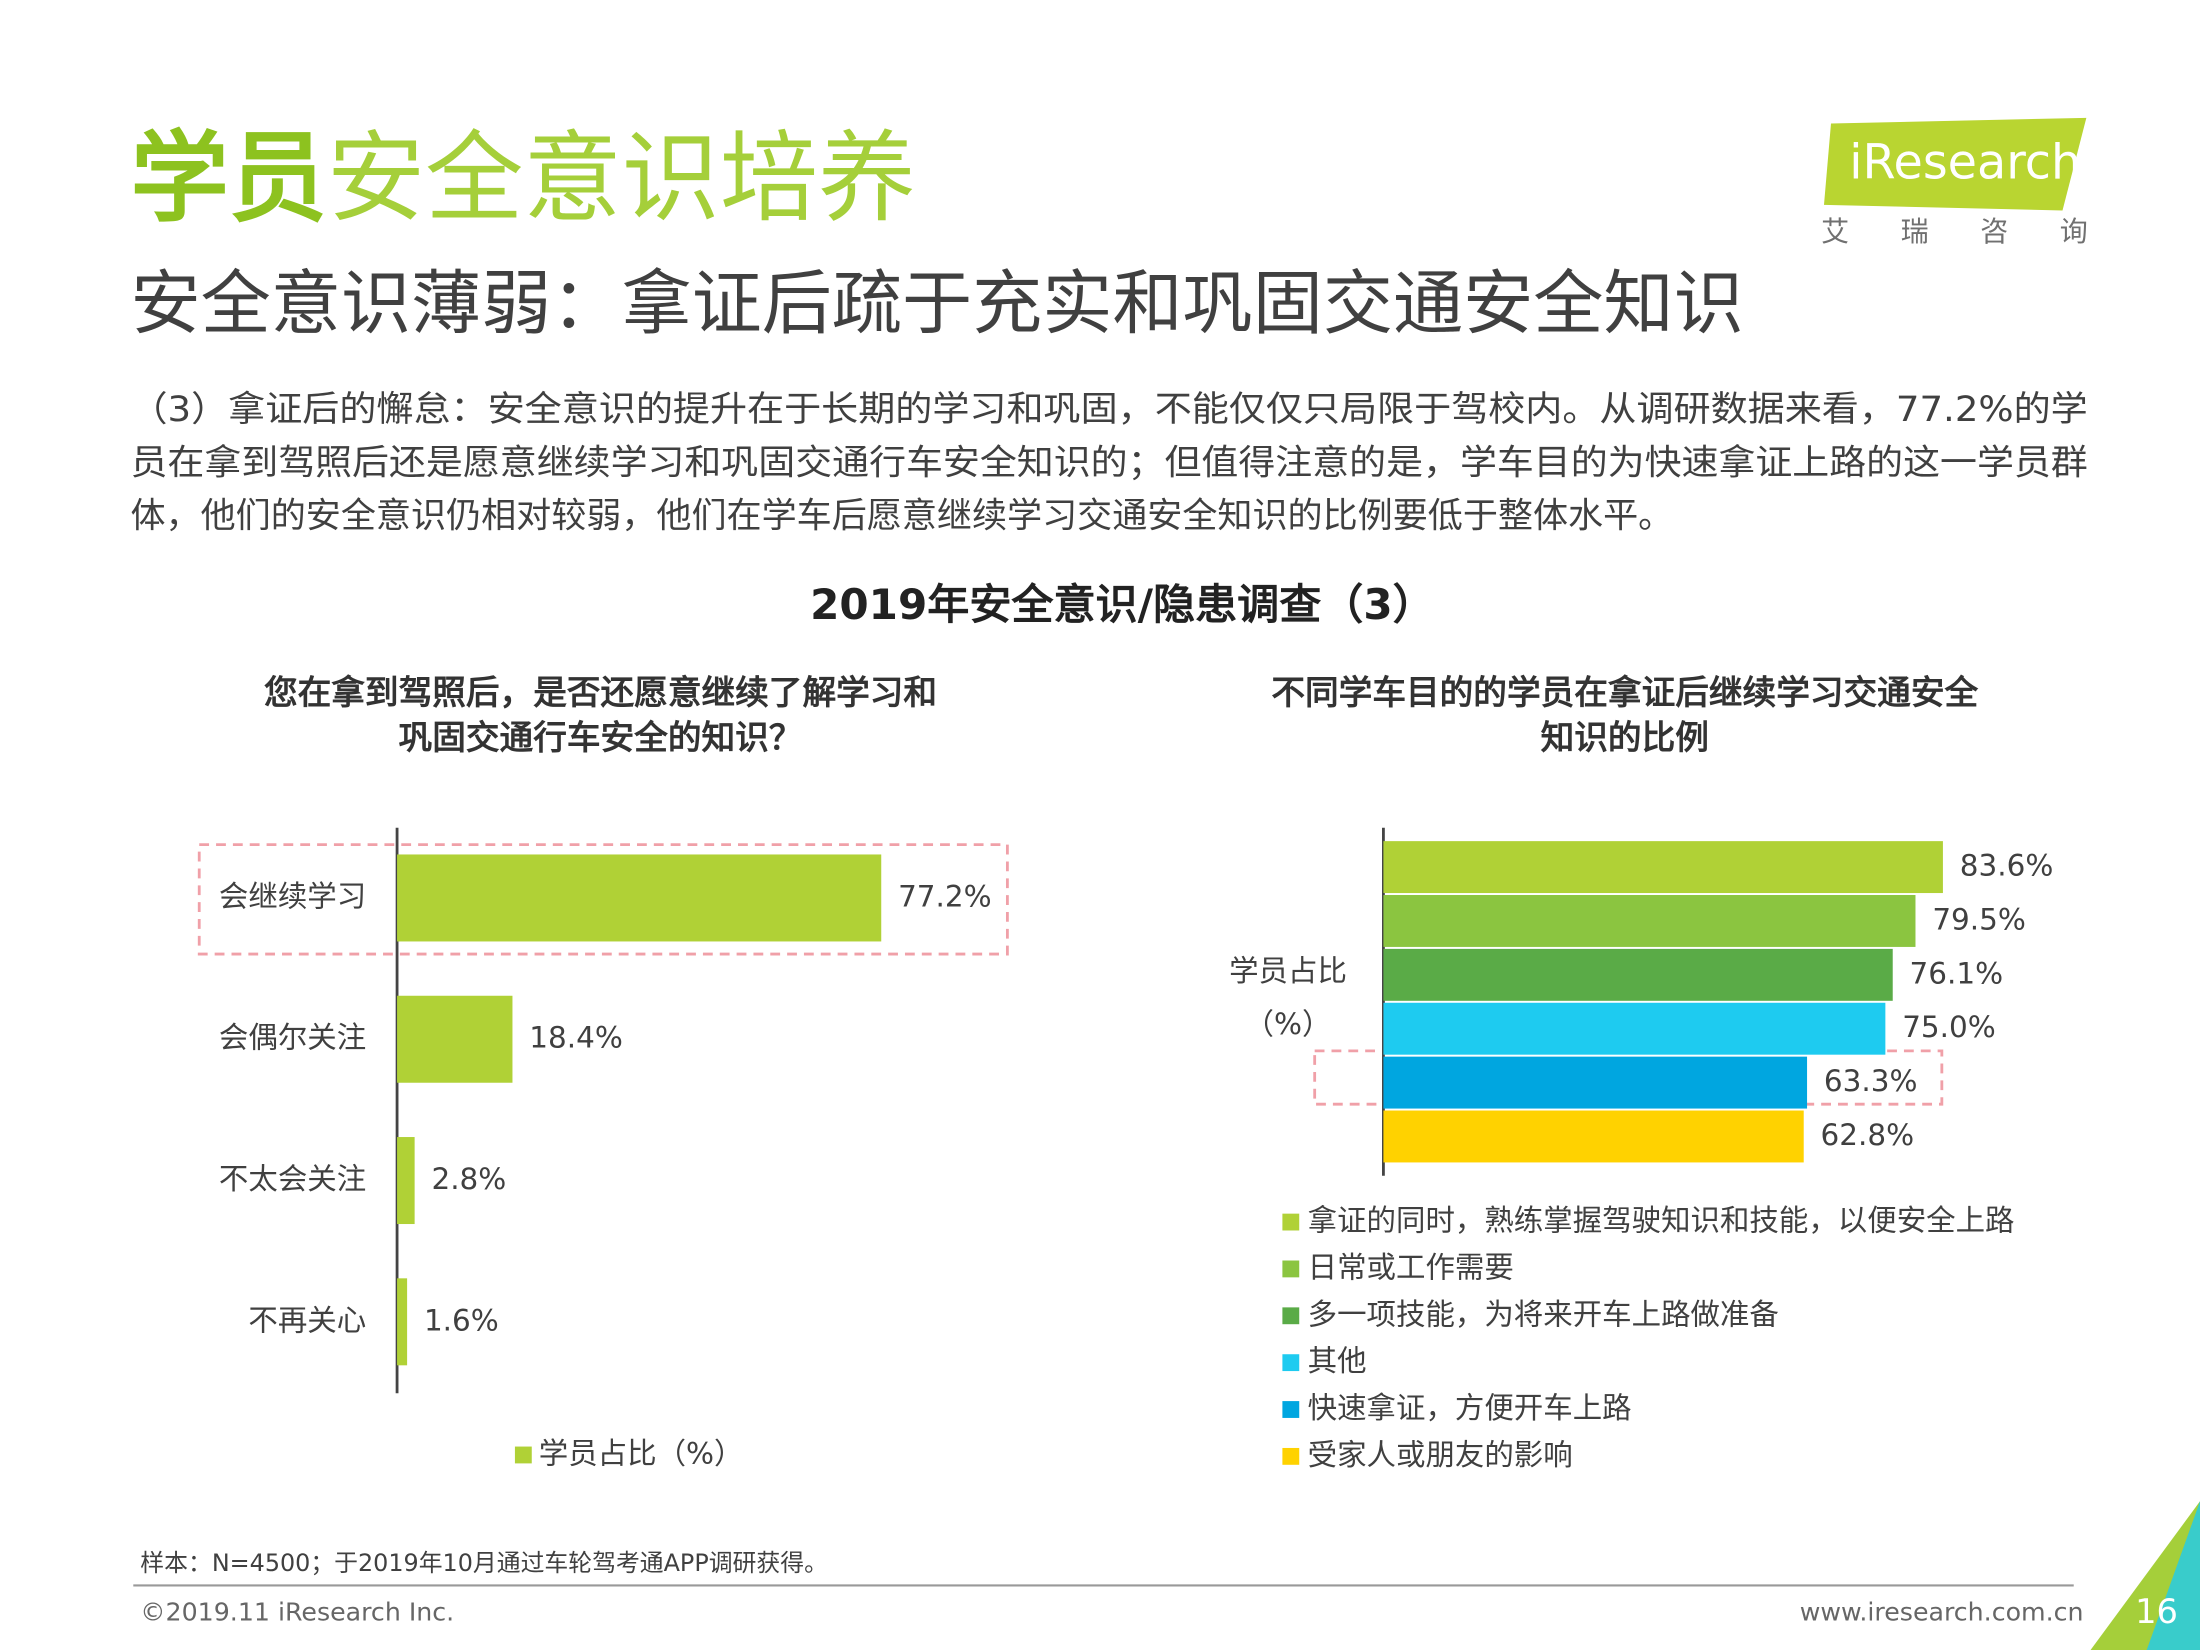 The height and width of the screenshot is (1650, 2200). I want to click on logo-cn: 艾 瑞 咨 询, so click(1954, 231).